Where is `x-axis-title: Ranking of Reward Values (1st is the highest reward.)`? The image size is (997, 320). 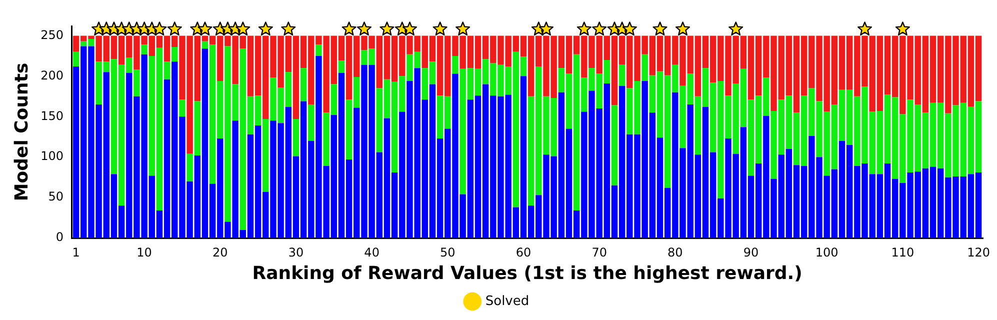 x-axis-title: Ranking of Reward Values (1st is the highest reward.) is located at coordinates (527, 273).